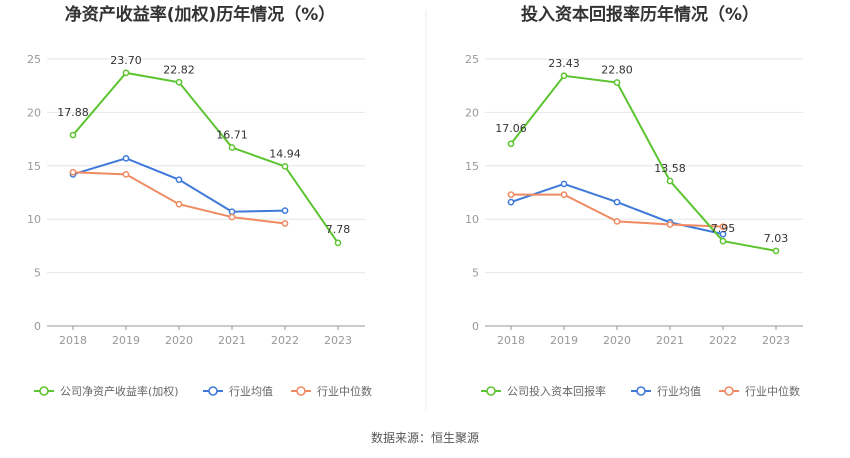 Image resolution: width=850 pixels, height=458 pixels. I want to click on data-label: 23.43, so click(564, 63).